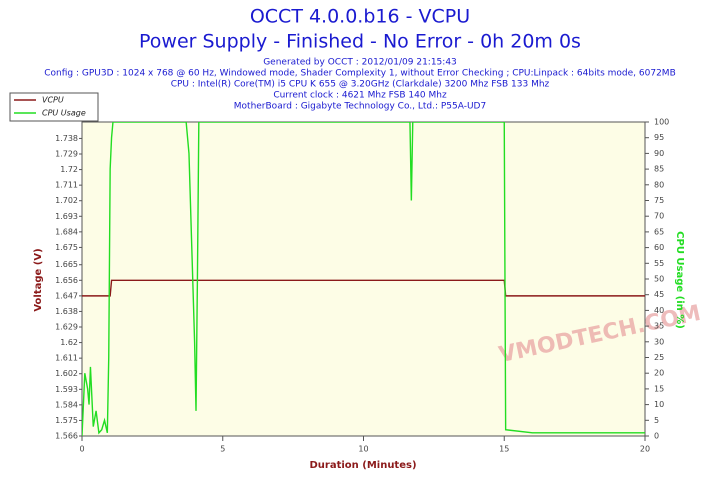  I want to click on x-axis-label: Duration (Minutes), so click(362, 465).